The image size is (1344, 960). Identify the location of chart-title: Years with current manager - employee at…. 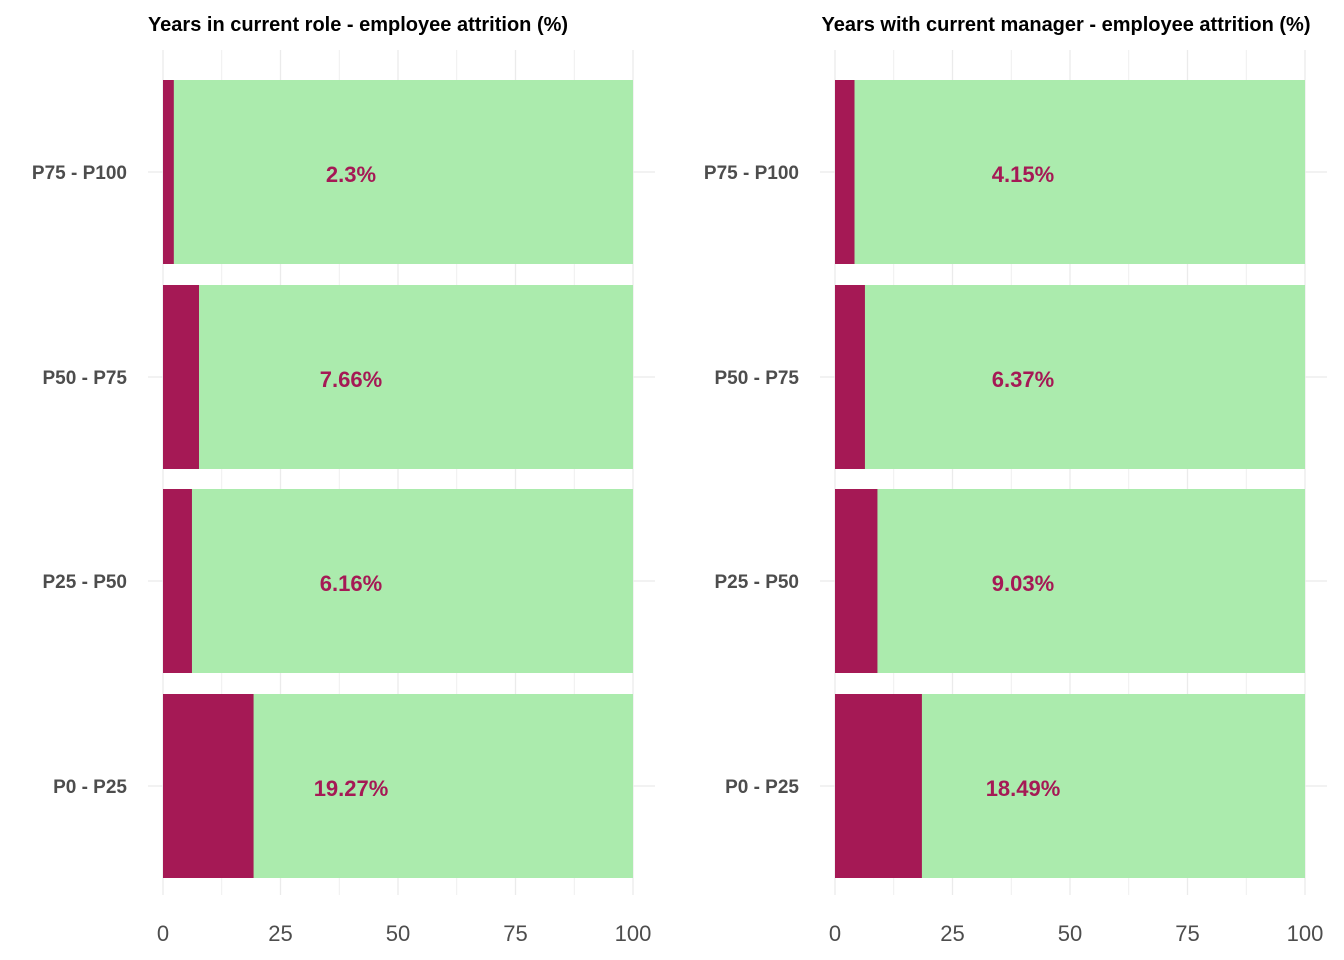
(1065, 25).